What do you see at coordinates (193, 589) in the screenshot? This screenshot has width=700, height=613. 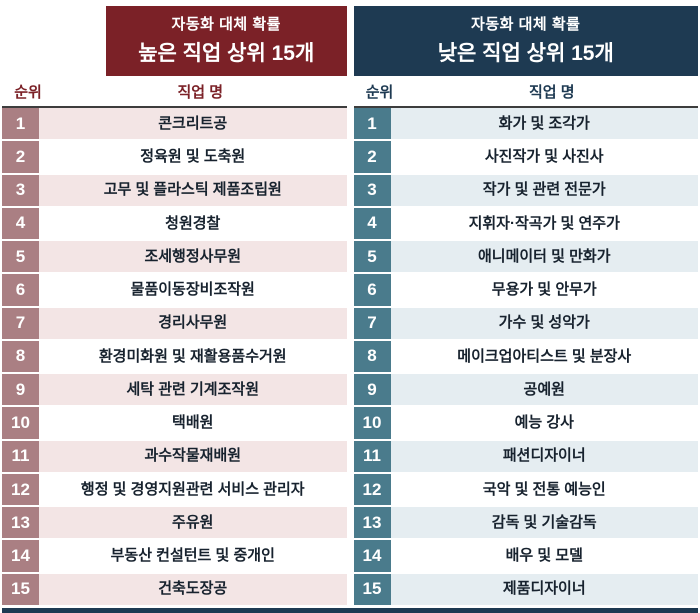 I see `job-name: 건축도장공` at bounding box center [193, 589].